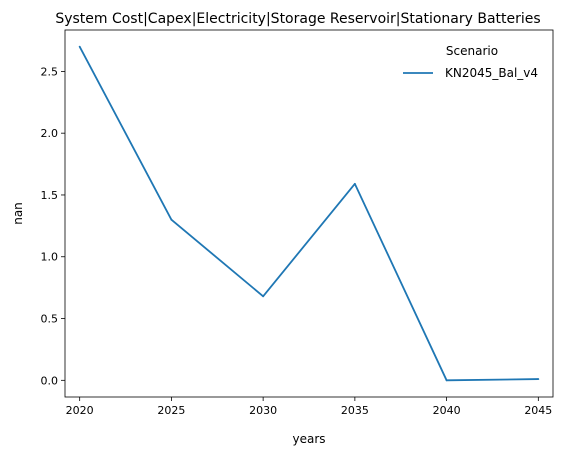  I want to click on x-tick-label: 2035, so click(355, 410).